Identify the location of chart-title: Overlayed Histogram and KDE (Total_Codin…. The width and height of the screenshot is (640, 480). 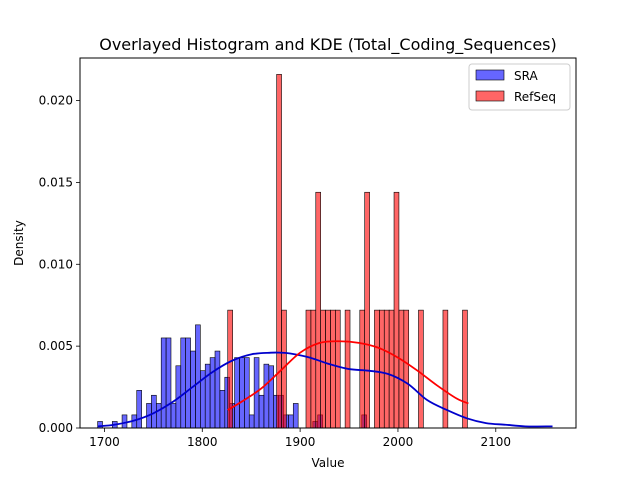
(328, 45).